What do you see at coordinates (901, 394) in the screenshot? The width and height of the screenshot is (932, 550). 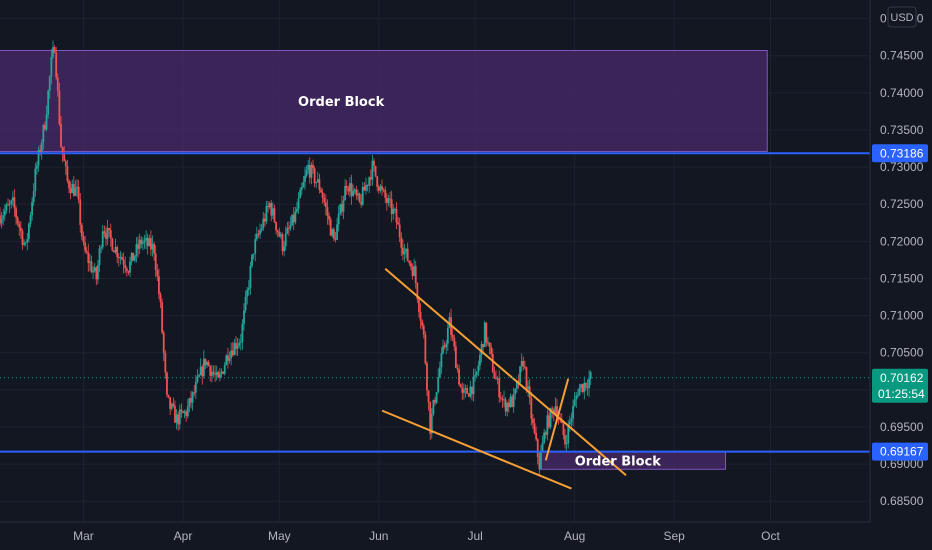 I see `countdown-text: 01:25:54` at bounding box center [901, 394].